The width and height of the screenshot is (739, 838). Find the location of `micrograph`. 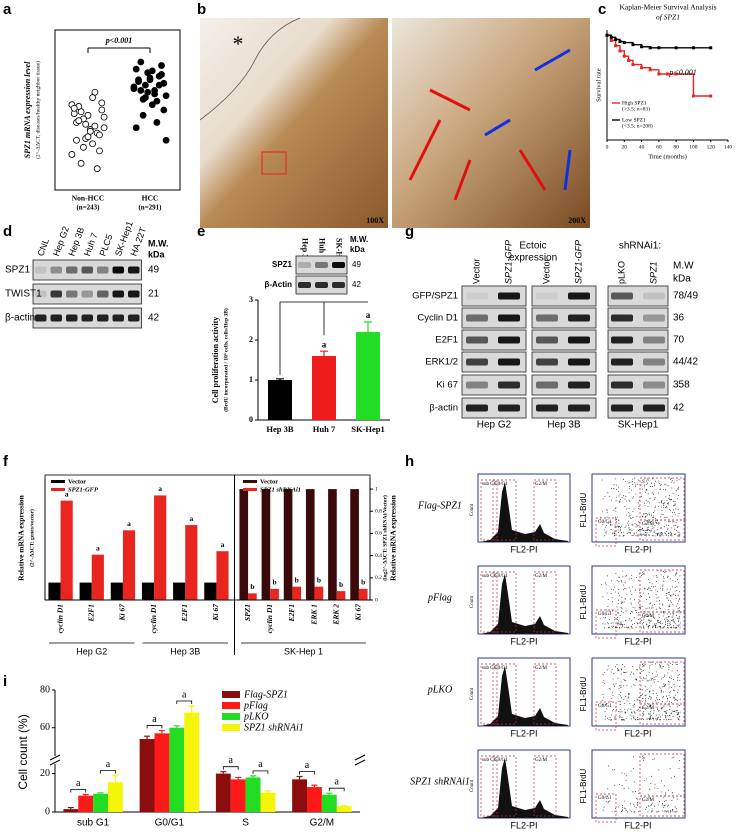

micrograph is located at coordinates (491, 123).